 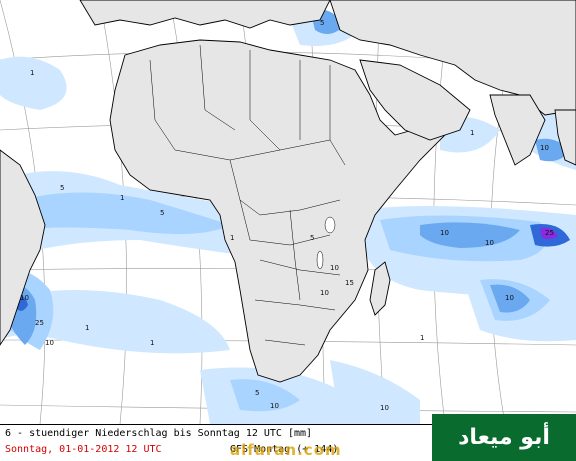 I want to click on badge-text: أبو ميعاد, so click(x=504, y=437).